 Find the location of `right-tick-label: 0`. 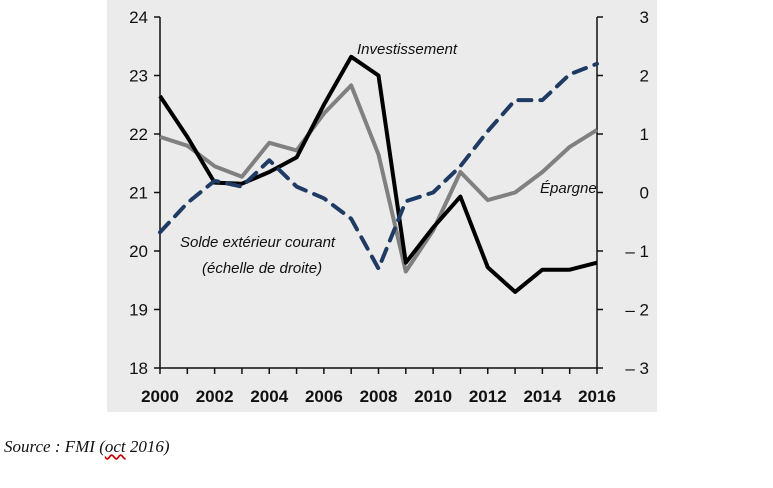

right-tick-label: 0 is located at coordinates (644, 193).